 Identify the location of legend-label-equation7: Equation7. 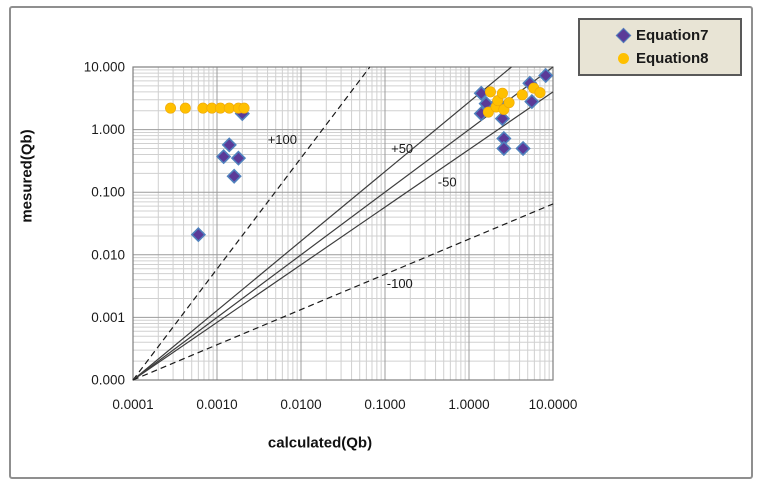
(672, 35).